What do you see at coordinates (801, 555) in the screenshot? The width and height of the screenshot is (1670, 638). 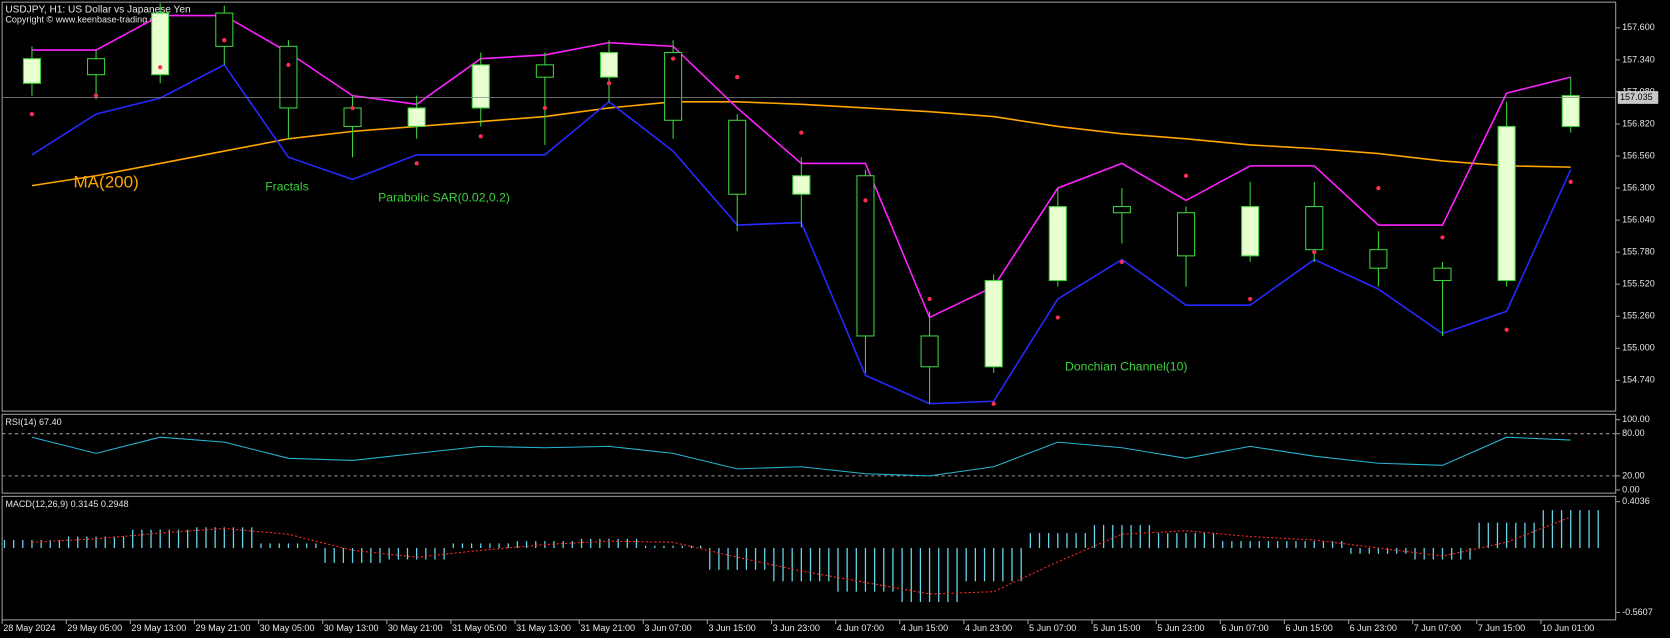 I see `macd-signal` at bounding box center [801, 555].